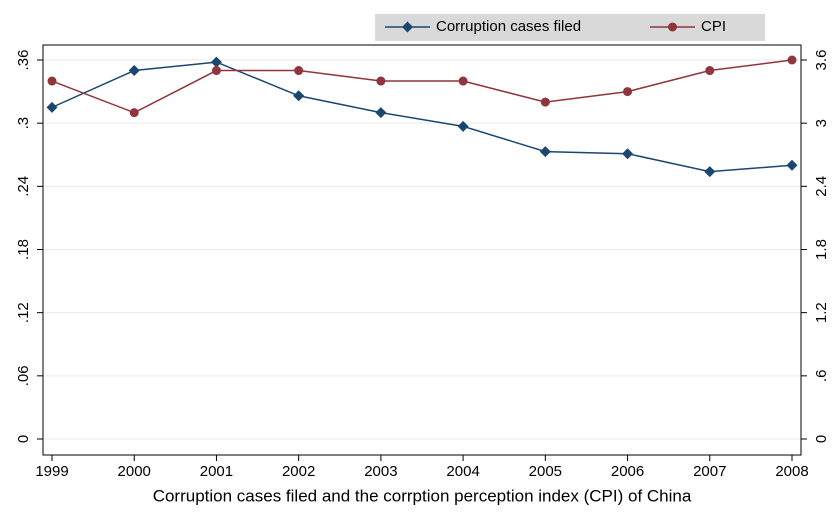 This screenshot has height=514, width=837. Describe the element at coordinates (627, 471) in the screenshot. I see `x-tick-label: 2006` at that location.